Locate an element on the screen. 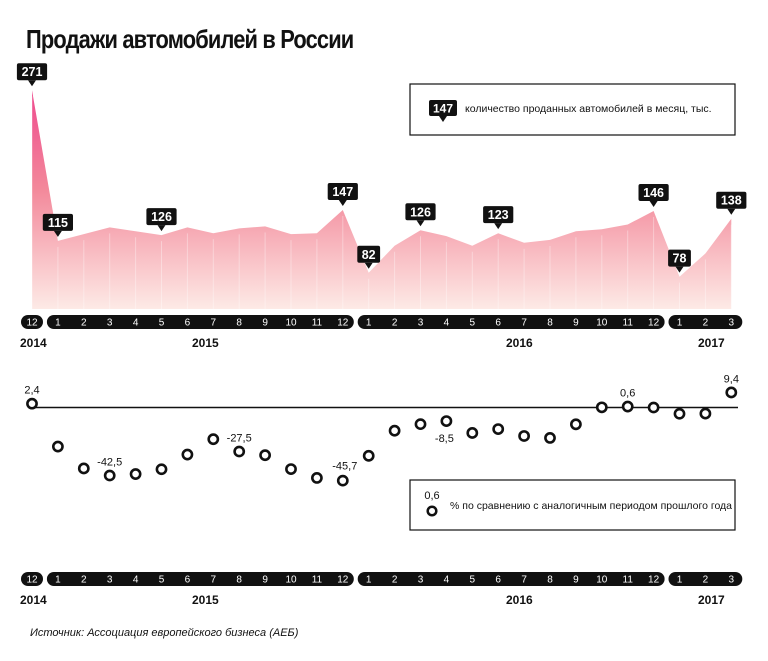 This screenshot has width=768, height=661. badge-label: 138 is located at coordinates (731, 201).